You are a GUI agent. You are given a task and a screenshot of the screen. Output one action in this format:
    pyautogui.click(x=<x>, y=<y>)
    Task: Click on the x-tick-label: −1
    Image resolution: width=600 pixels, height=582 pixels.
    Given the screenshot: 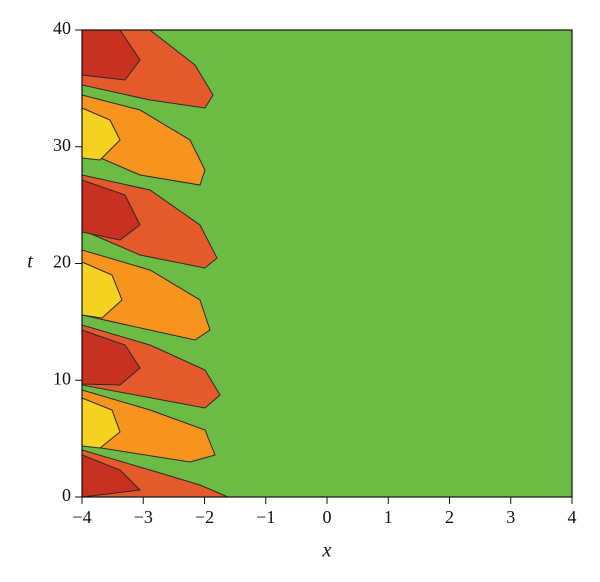 What is the action you would take?
    pyautogui.click(x=265, y=517)
    